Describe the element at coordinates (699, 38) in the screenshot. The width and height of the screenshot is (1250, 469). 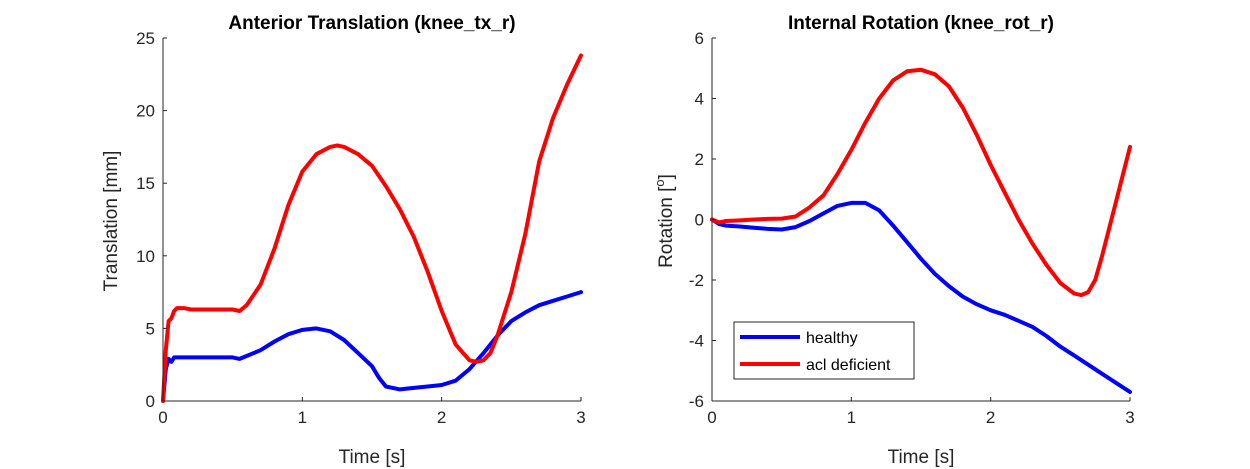
I see `rotation-ytick-label: 6` at that location.